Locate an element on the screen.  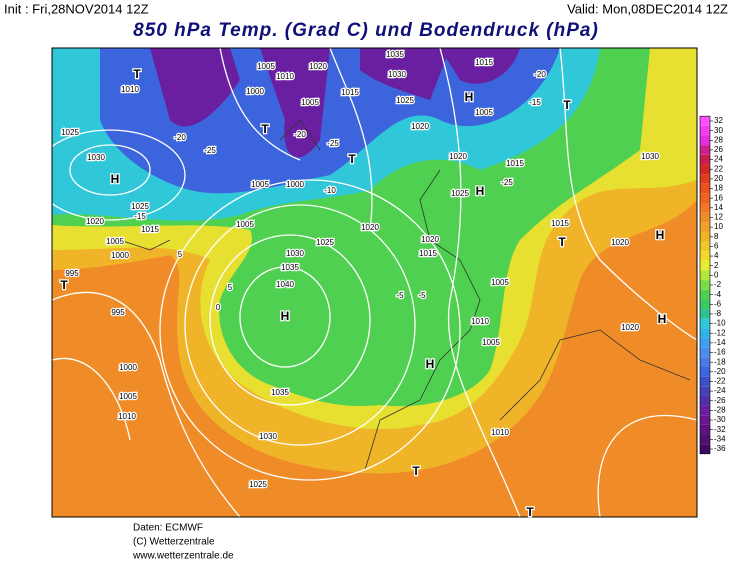
scale-label: -12 is located at coordinates (720, 332).